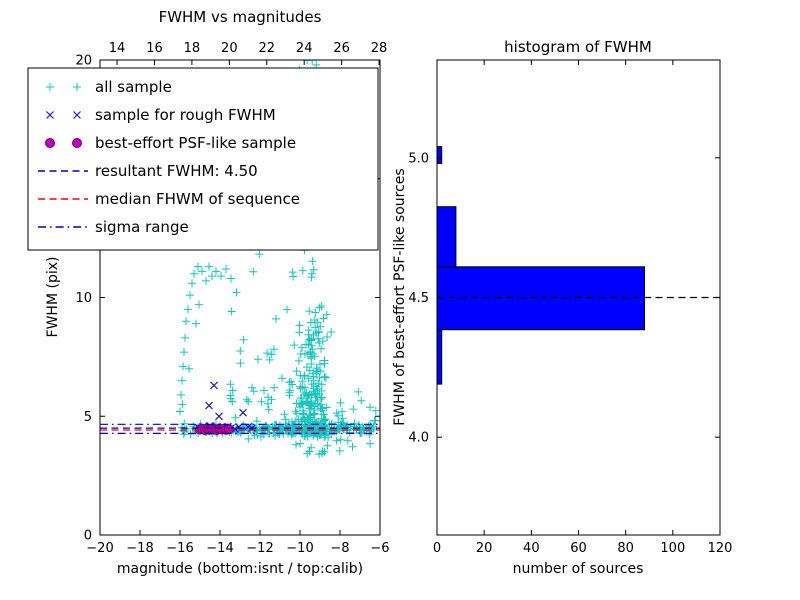  Describe the element at coordinates (185, 115) in the screenshot. I see `legend-label-rough-fwhm: sample for rough FWHM` at that location.